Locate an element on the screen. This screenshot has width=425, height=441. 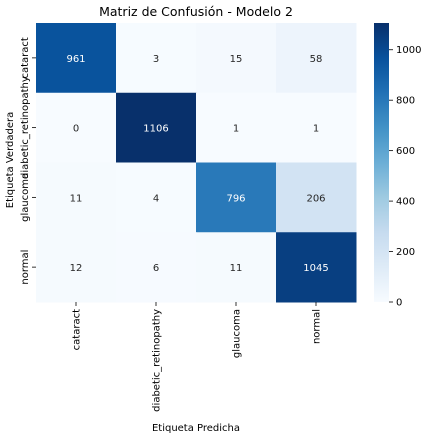
y-axis-label: Etiqueta Verdadera is located at coordinates (10, 160).